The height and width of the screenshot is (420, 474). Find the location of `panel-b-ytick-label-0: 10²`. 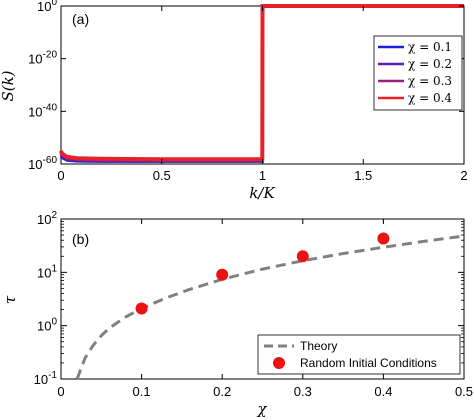

panel-b-ytick-label-0: 10² is located at coordinates (47, 218).